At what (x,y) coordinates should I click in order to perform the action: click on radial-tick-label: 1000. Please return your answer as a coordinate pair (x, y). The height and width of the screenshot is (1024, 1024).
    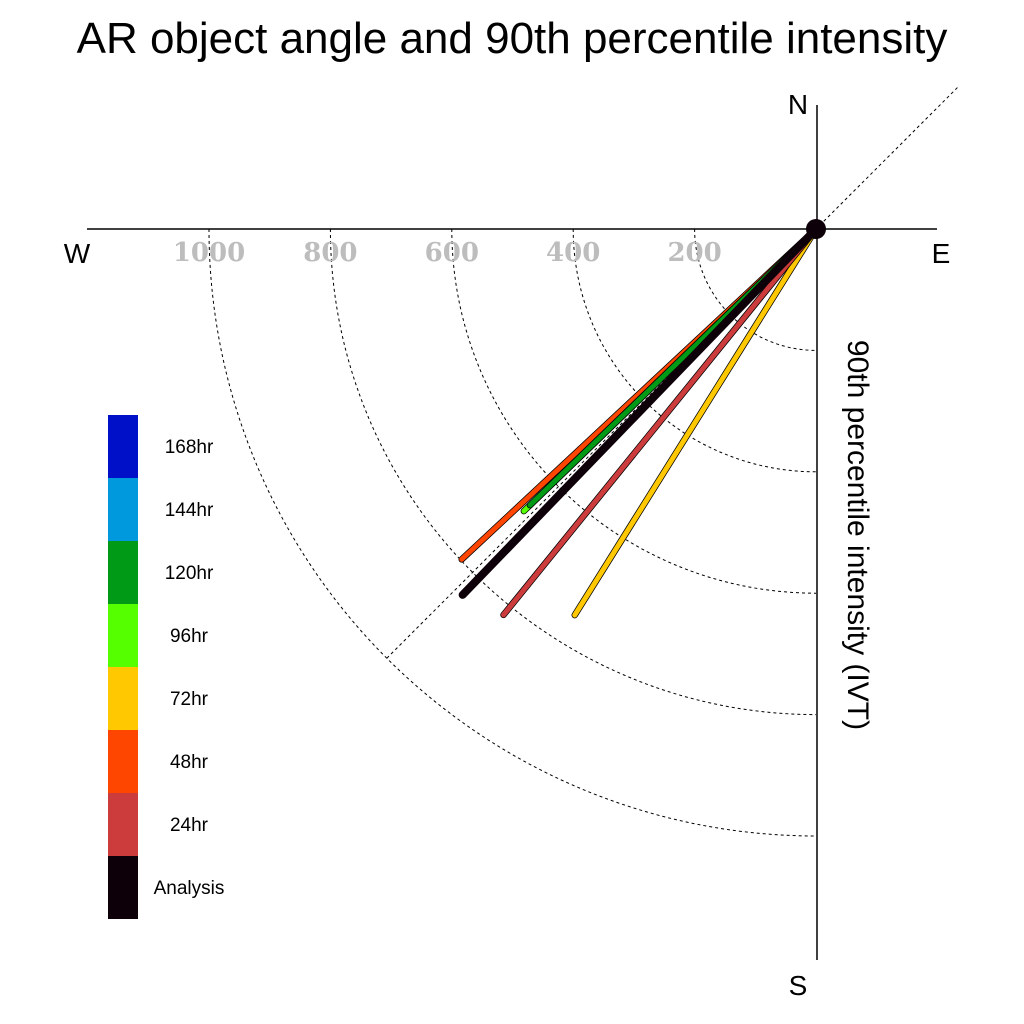
    Looking at the image, I should click on (209, 253).